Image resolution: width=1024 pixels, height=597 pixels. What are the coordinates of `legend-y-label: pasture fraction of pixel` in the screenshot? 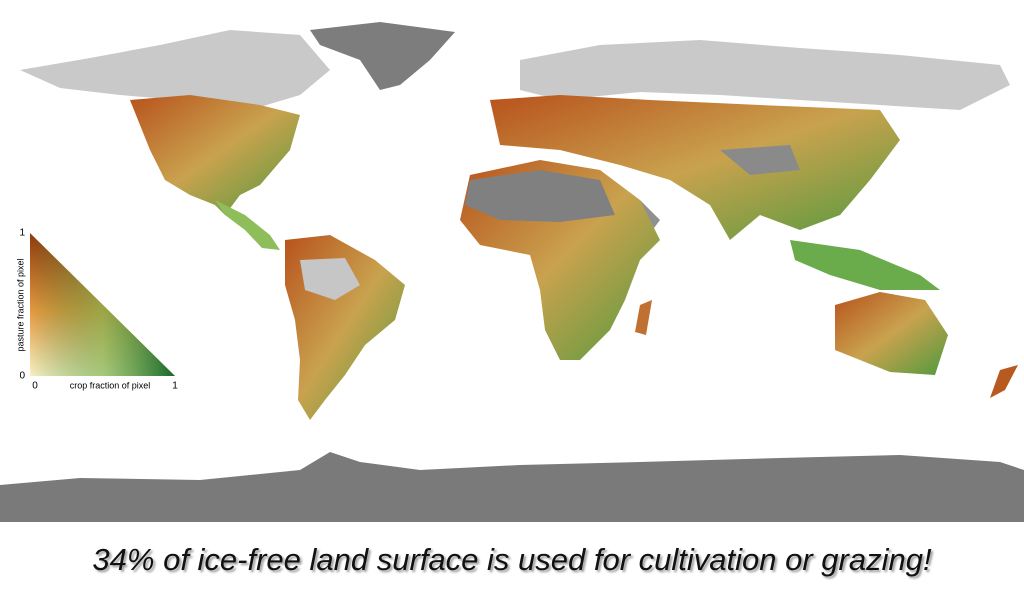 It's located at (20, 304).